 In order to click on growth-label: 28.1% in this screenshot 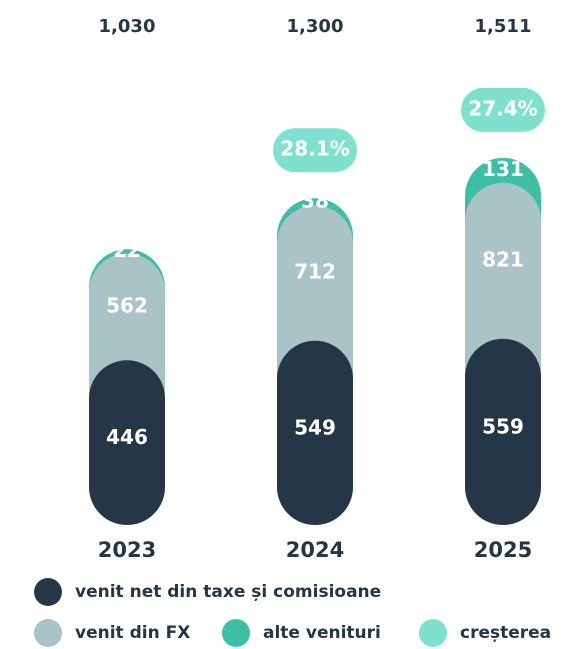, I will do `click(314, 149)`.